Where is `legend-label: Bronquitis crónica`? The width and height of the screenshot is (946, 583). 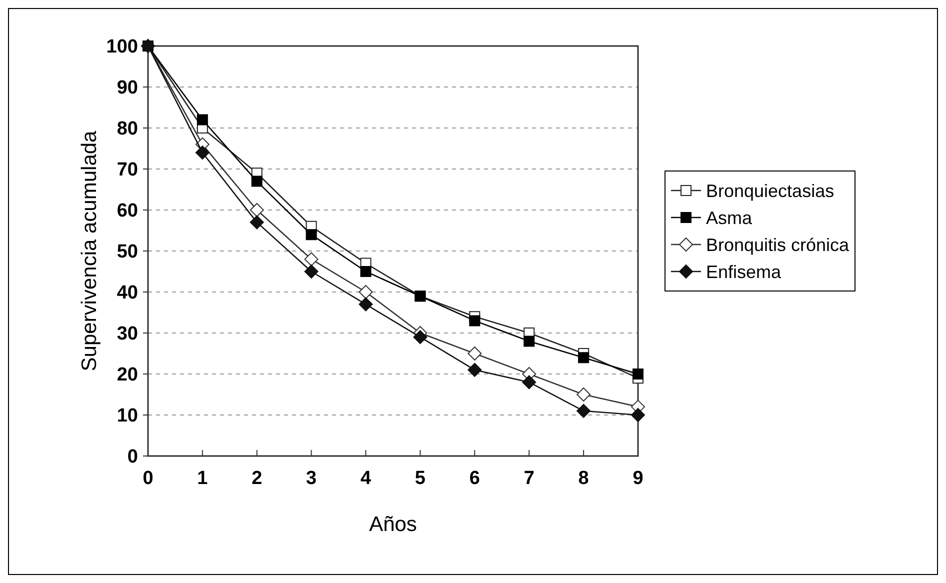 legend-label: Bronquitis crónica is located at coordinates (778, 244).